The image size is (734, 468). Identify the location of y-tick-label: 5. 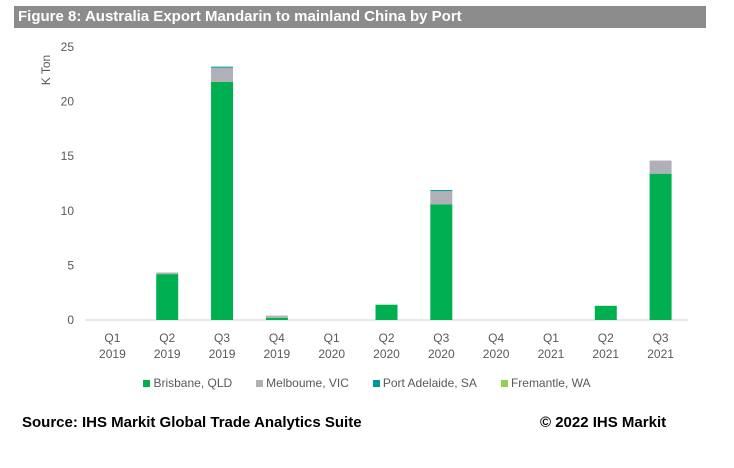
(70, 265).